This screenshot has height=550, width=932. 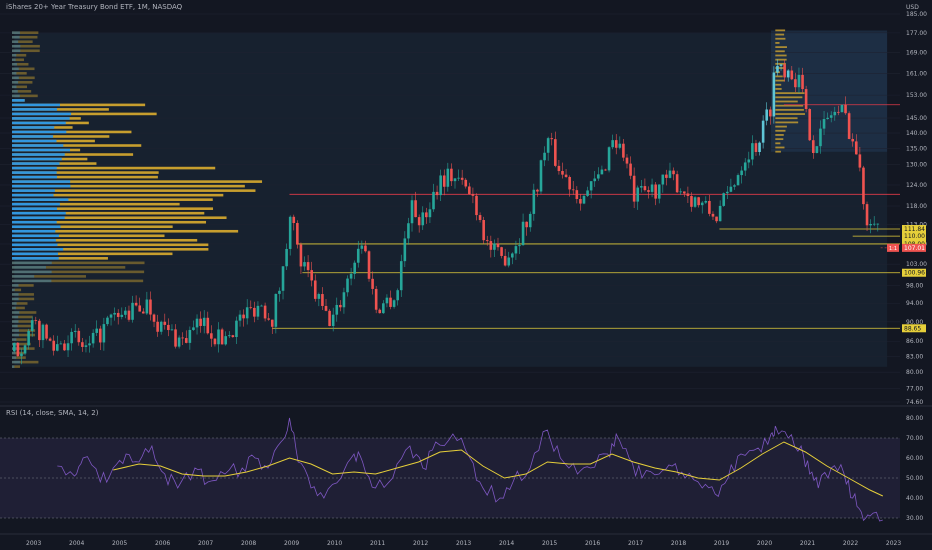 What do you see at coordinates (205, 543) in the screenshot?
I see `x-tick-label: 2007` at bounding box center [205, 543].